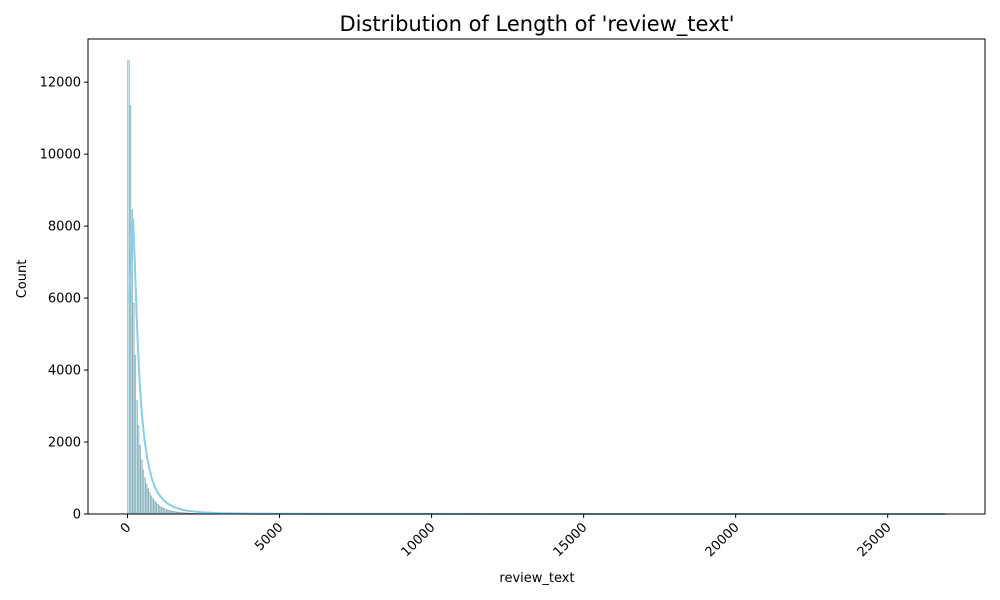  What do you see at coordinates (60, 83) in the screenshot?
I see `y-tick-label: 12000` at bounding box center [60, 83].